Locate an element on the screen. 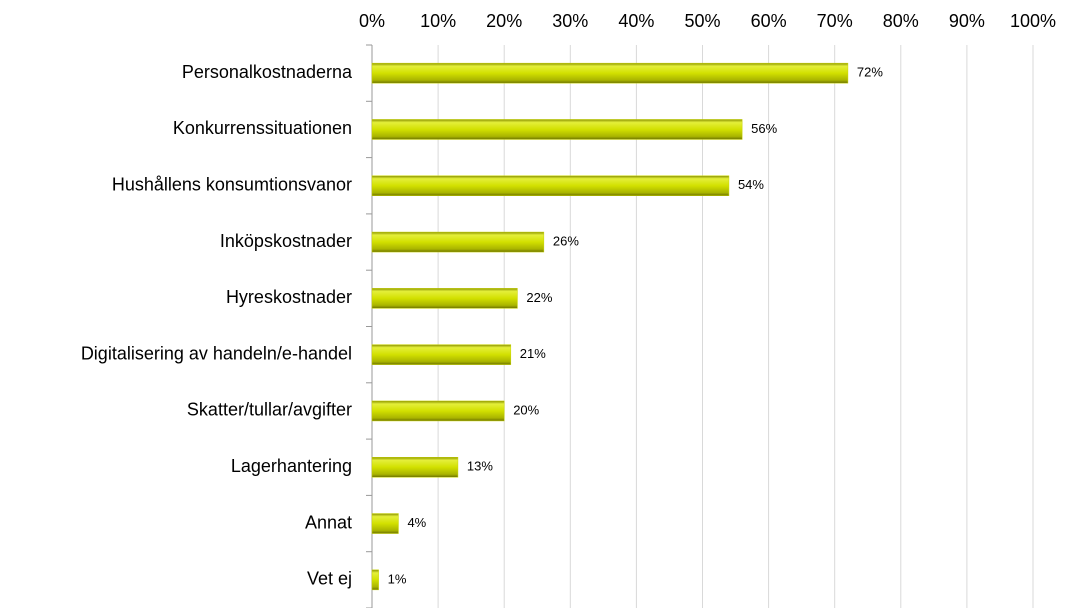 Image resolution: width=1078 pixels, height=608 pixels. category-label: Vet ej is located at coordinates (329, 579).